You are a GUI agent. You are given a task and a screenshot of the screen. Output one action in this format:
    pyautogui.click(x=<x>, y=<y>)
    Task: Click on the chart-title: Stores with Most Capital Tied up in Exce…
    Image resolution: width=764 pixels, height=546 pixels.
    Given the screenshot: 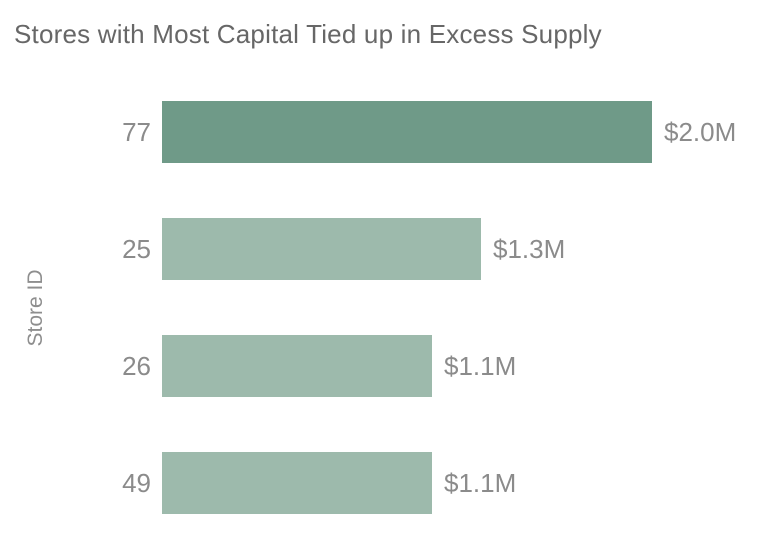 What is the action you would take?
    pyautogui.click(x=308, y=34)
    